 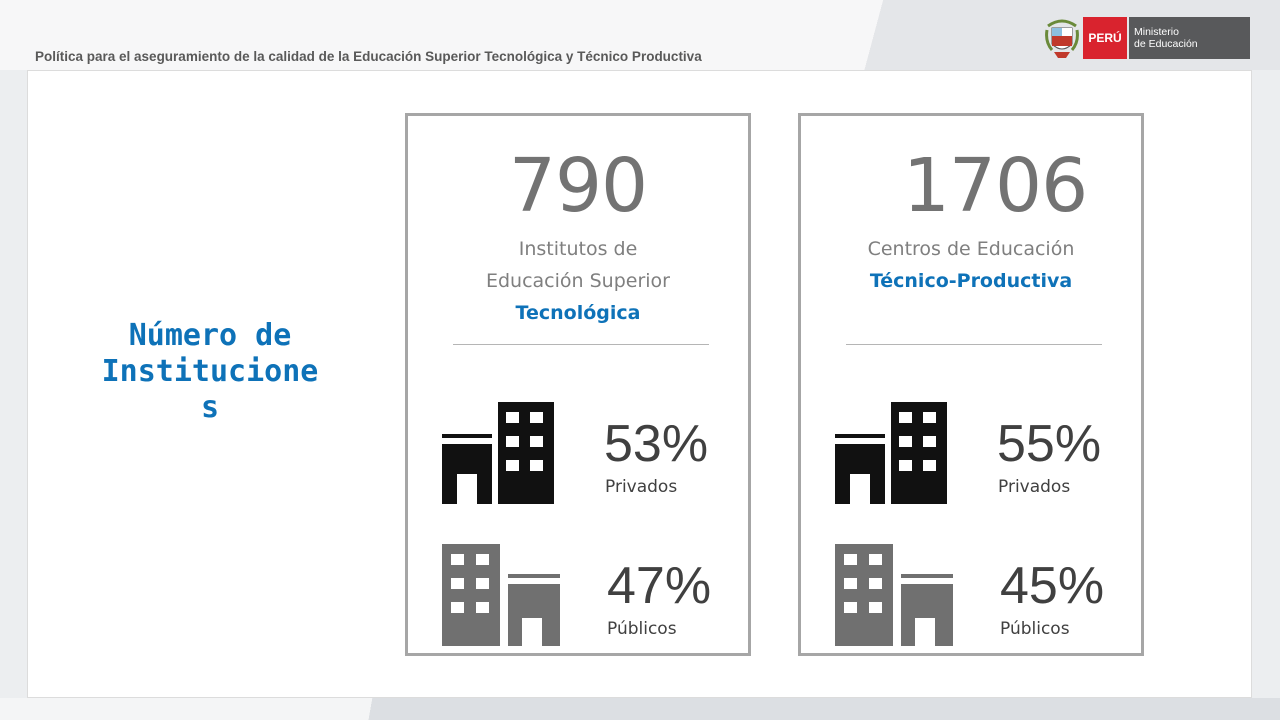 I want to click on public-percentage: 47%, so click(x=659, y=586).